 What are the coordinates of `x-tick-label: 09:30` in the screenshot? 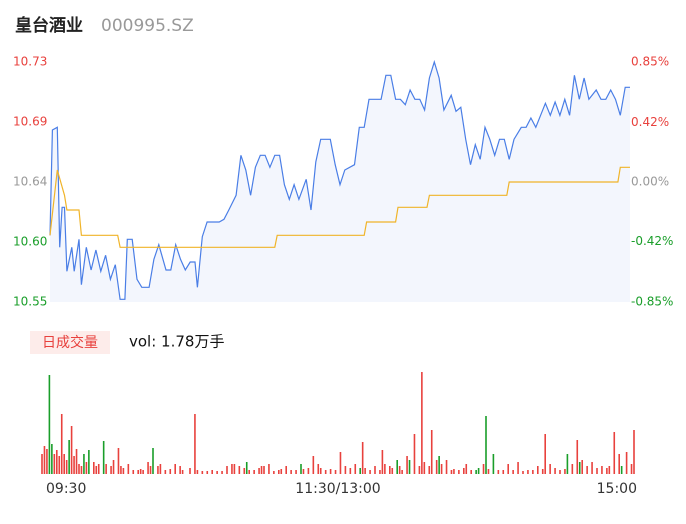 It's located at (66, 489).